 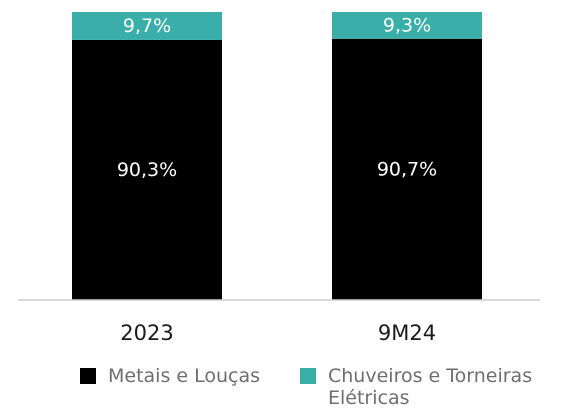 I want to click on legend-swatch-metais, so click(x=88, y=376).